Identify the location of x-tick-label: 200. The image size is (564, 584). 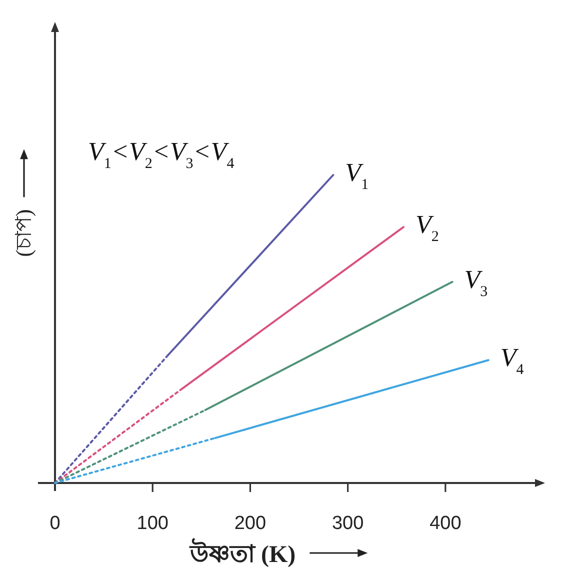
(250, 523).